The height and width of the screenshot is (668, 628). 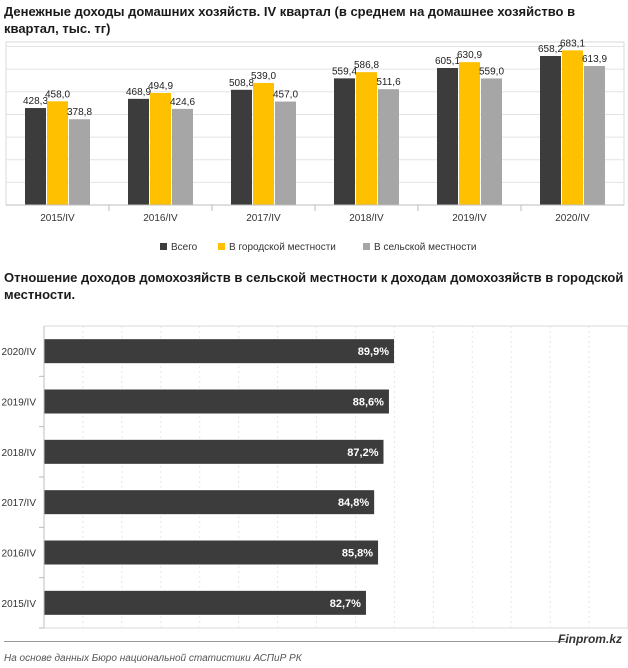 I want to click on data-label: 428,3, so click(x=35, y=101).